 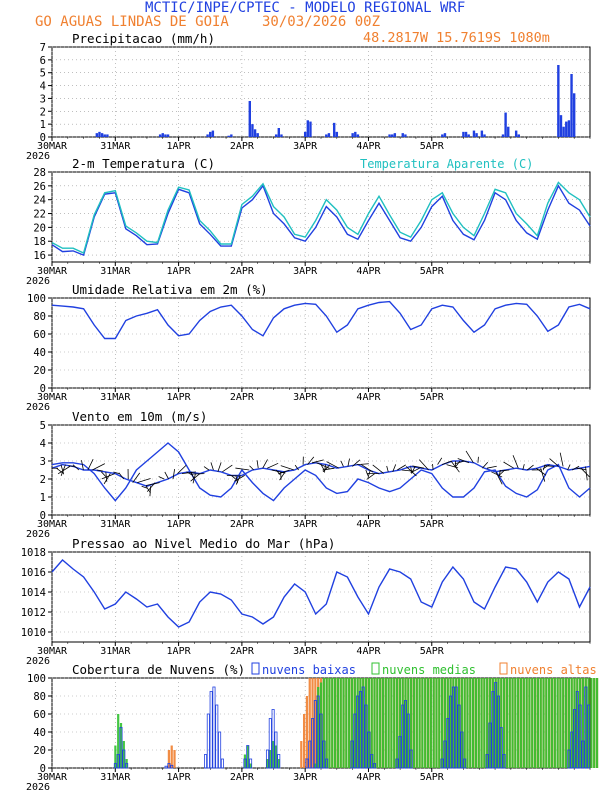 I want to click on panel-title: Umidade Relativa em 2m (%), so click(x=170, y=289).